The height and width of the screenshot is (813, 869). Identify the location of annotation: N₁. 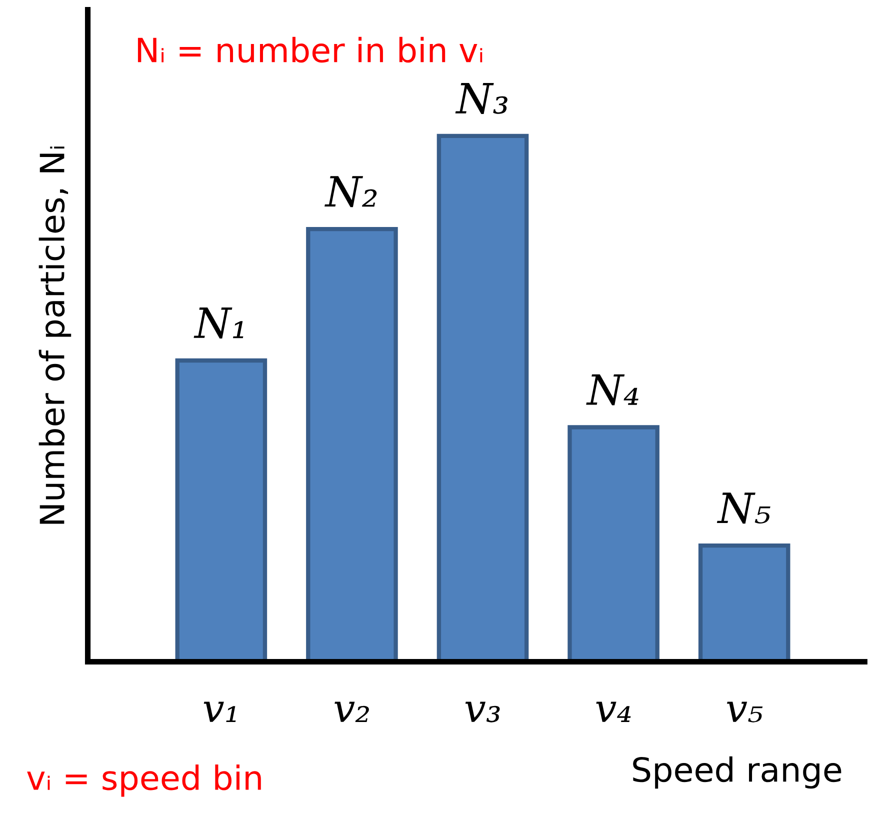
(219, 323).